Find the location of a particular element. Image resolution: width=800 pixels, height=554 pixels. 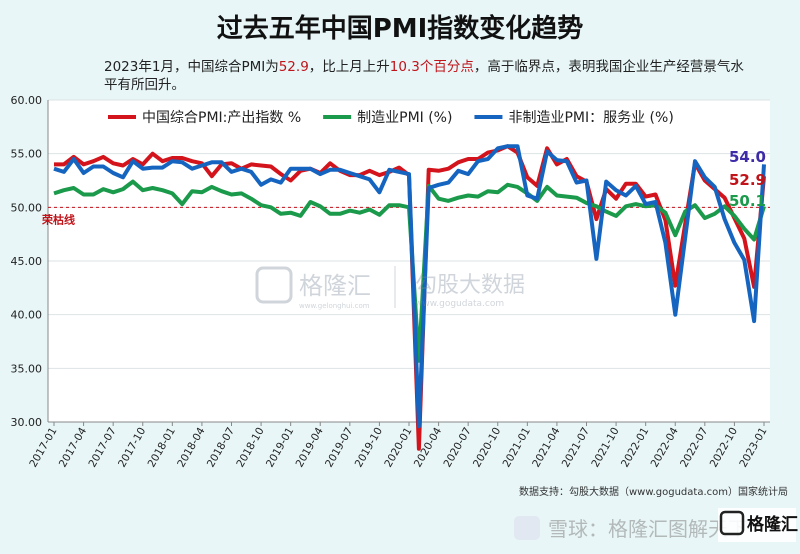

y-tick-label: 40.00 is located at coordinates (27, 315).